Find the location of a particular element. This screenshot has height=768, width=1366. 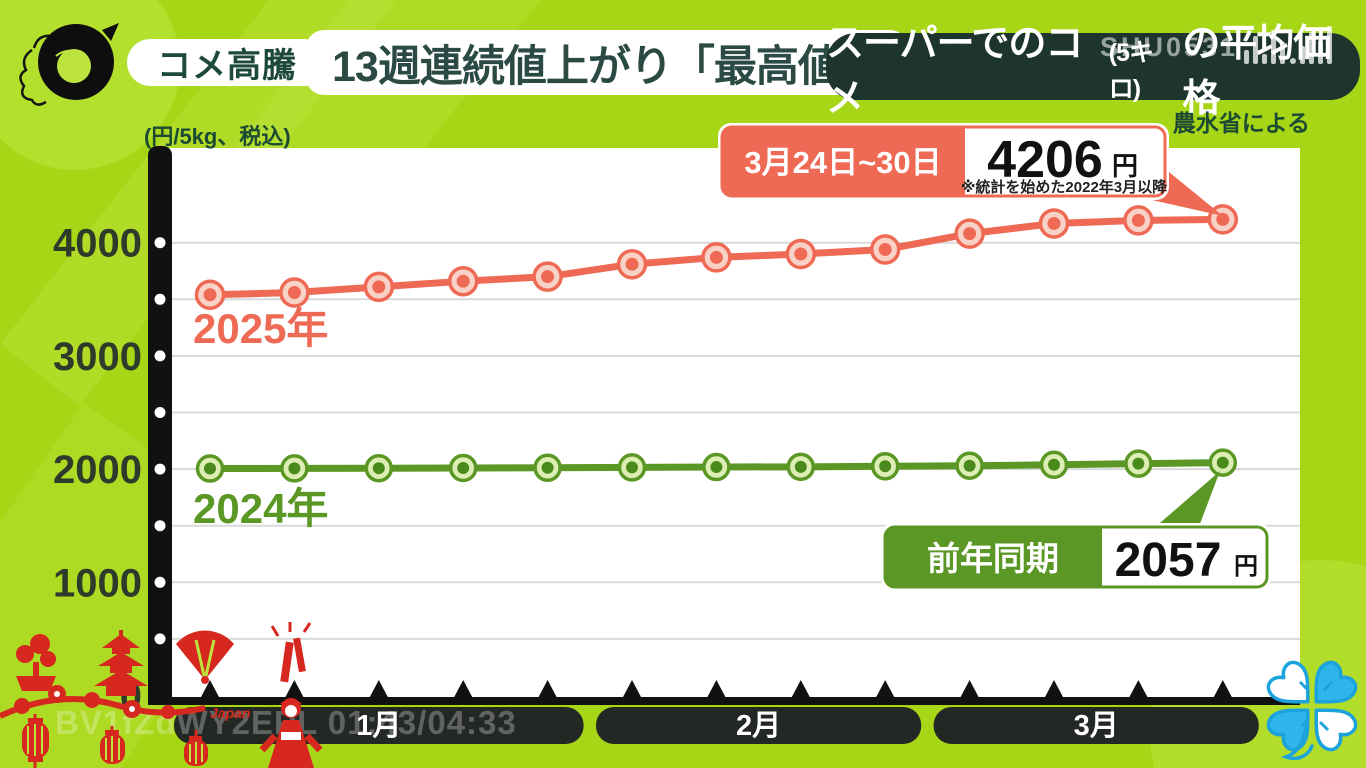

japan-stickers-decoration: Japan is located at coordinates (170, 693).